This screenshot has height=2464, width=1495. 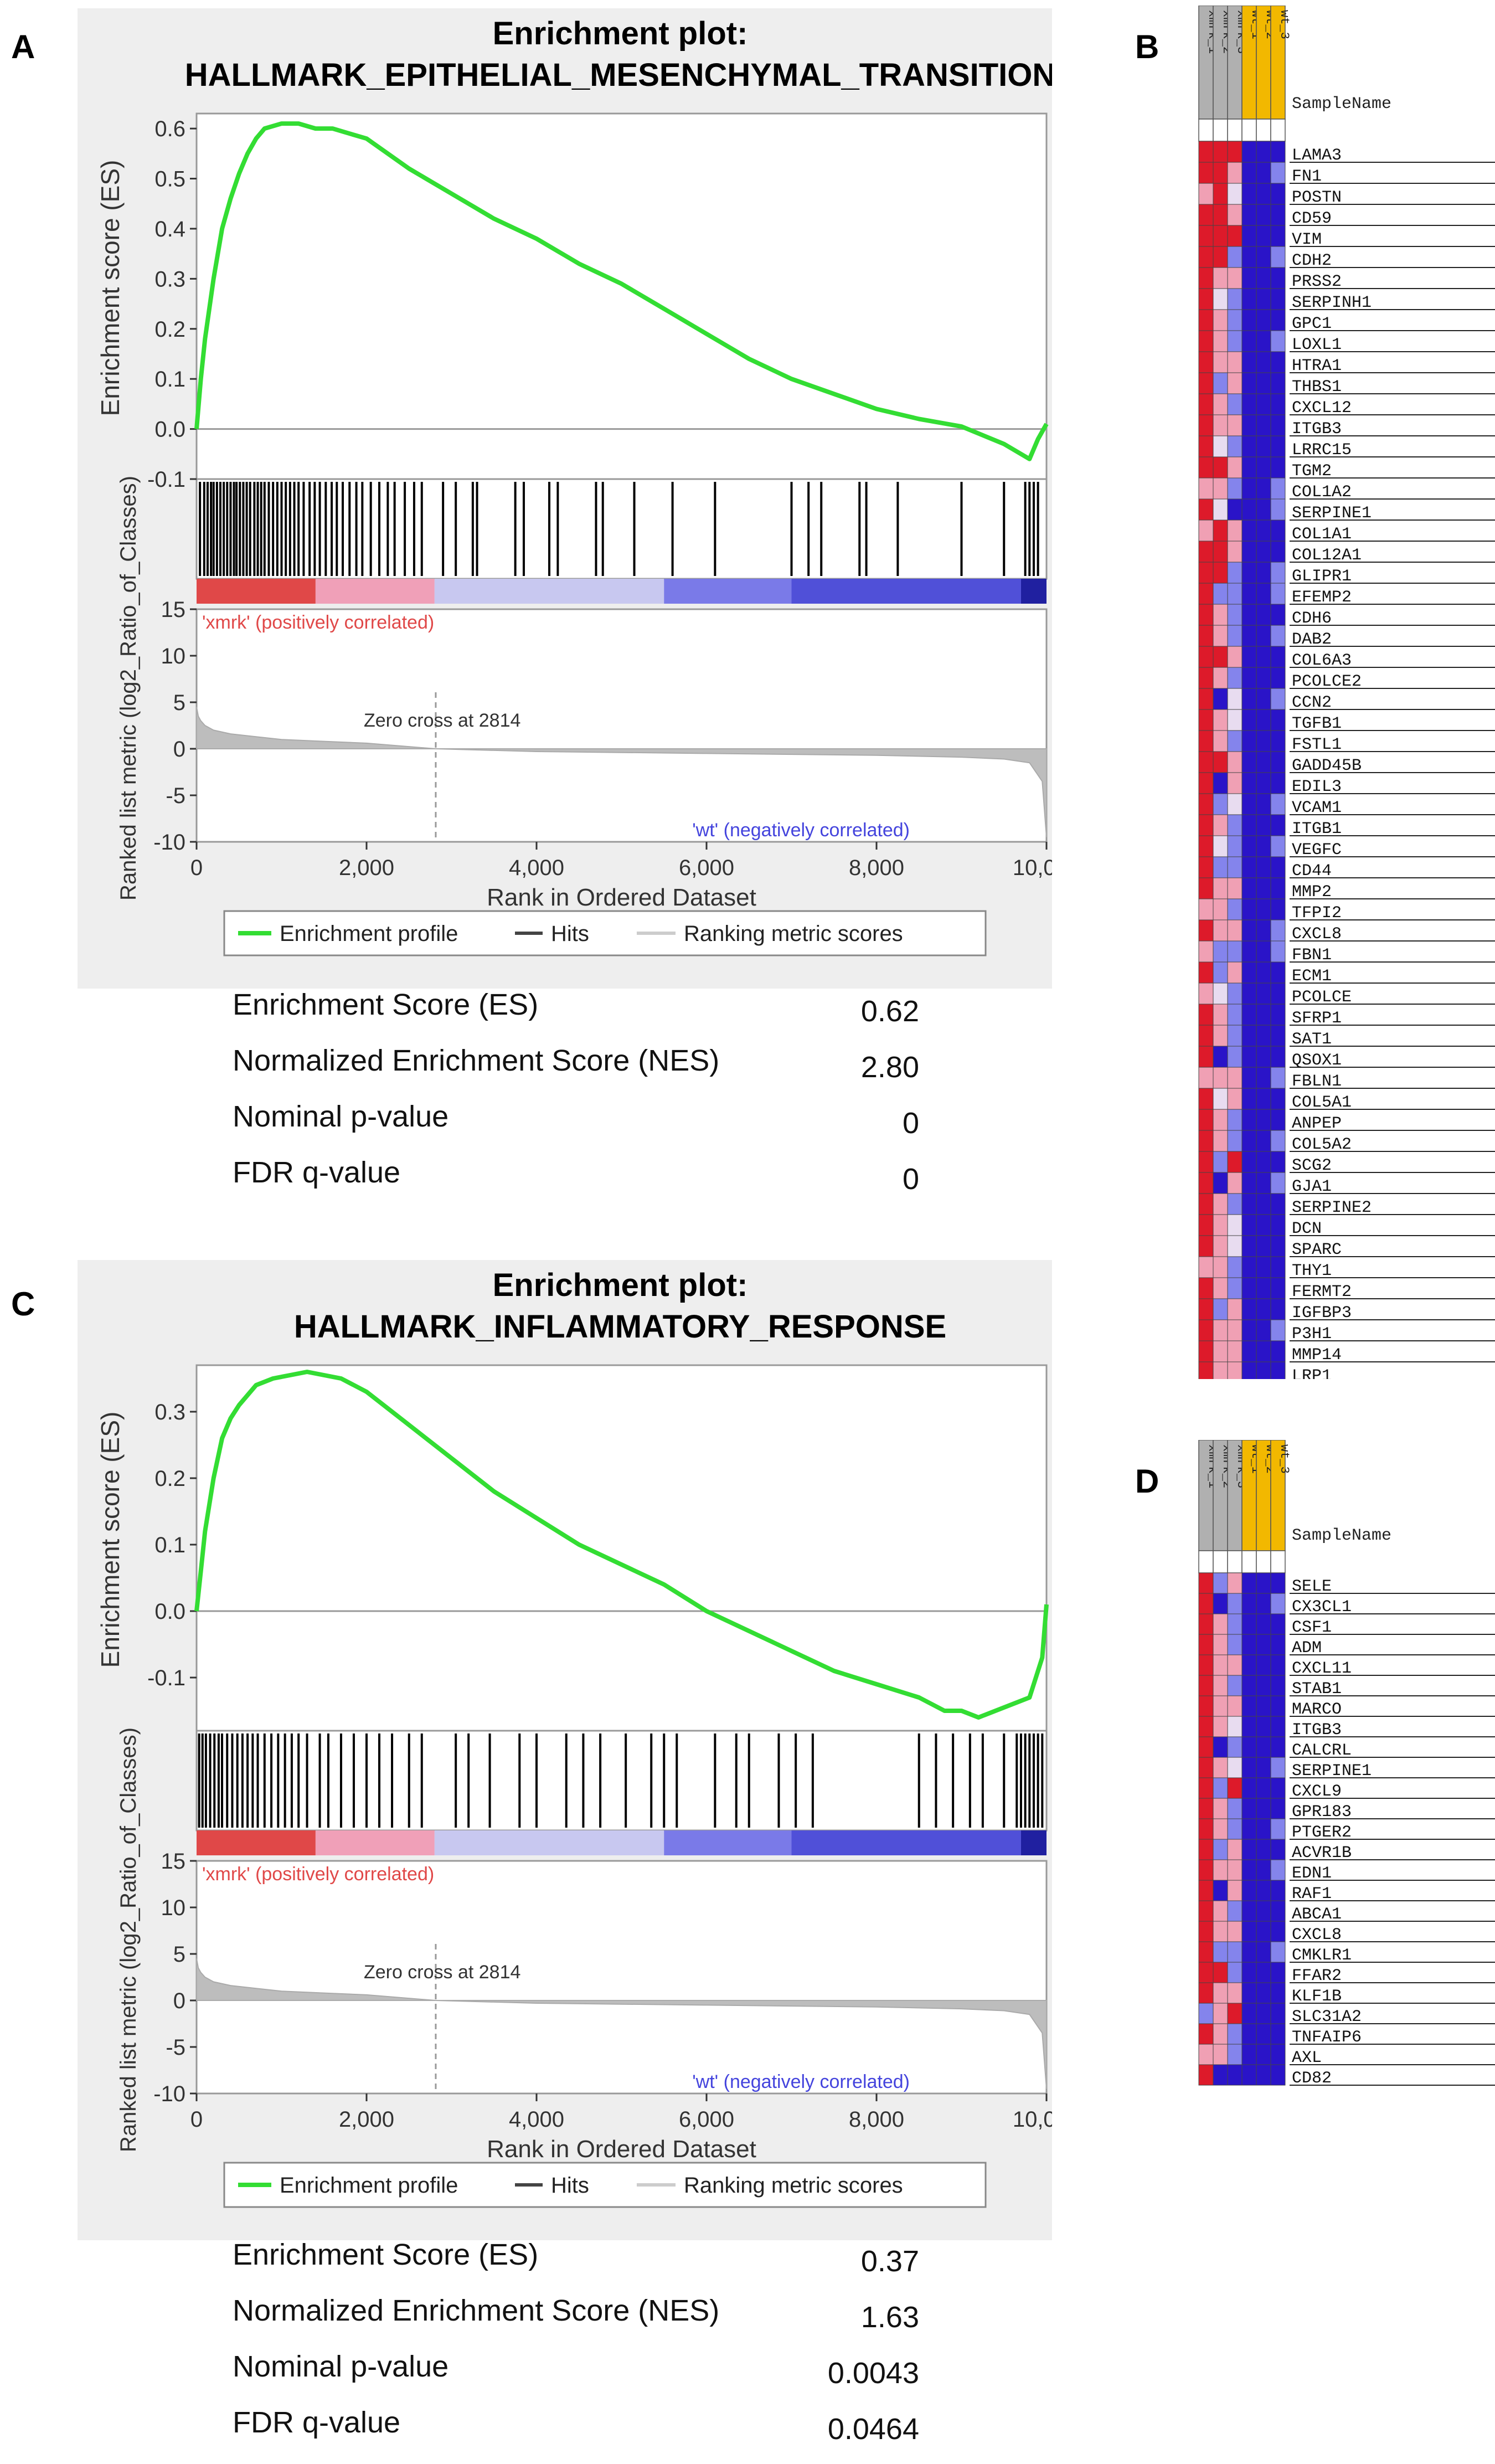 What do you see at coordinates (1312, 702) in the screenshot?
I see `gene-label: CCN2` at bounding box center [1312, 702].